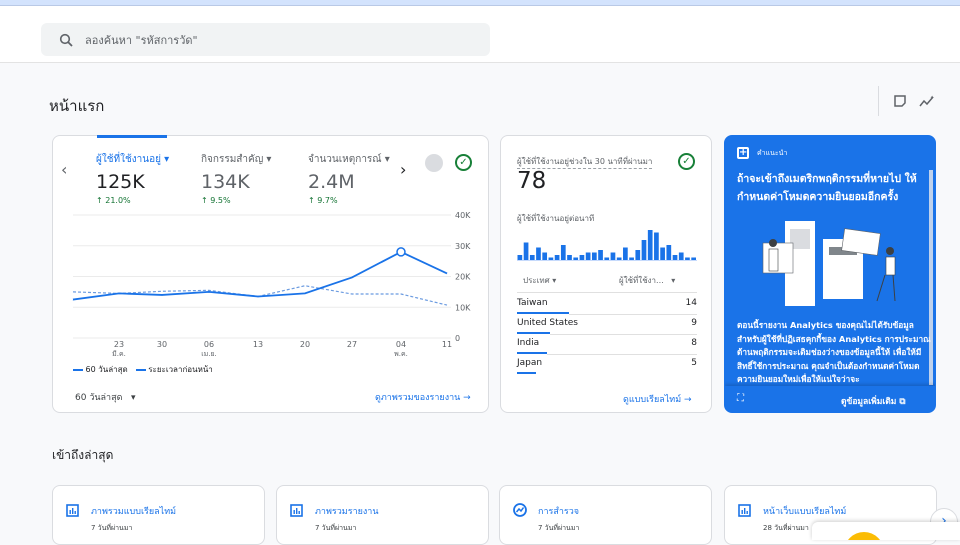  Describe the element at coordinates (174, 369) in the screenshot. I see `legend-previous: ระยะเวลาก่อนหน้า` at that location.